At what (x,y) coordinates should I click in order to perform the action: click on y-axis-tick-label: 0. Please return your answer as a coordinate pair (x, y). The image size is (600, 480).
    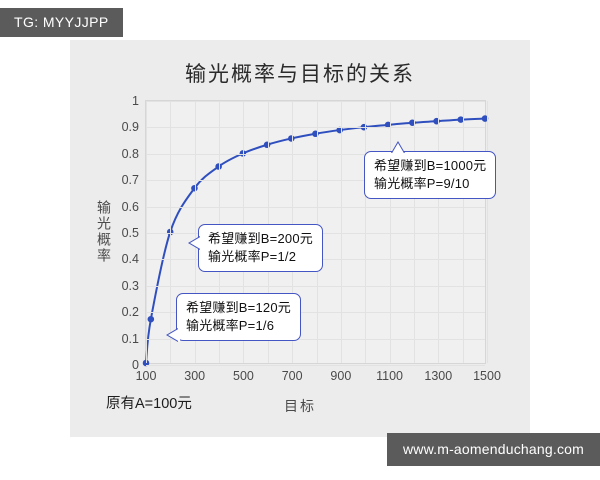
    Looking at the image, I should click on (135, 365).